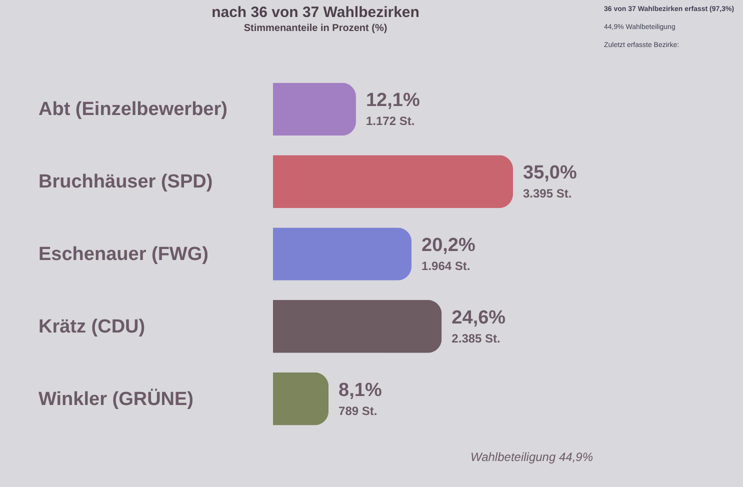  Describe the element at coordinates (125, 182) in the screenshot. I see `y-tick-label: Bruchhäuser (SPD)` at that location.